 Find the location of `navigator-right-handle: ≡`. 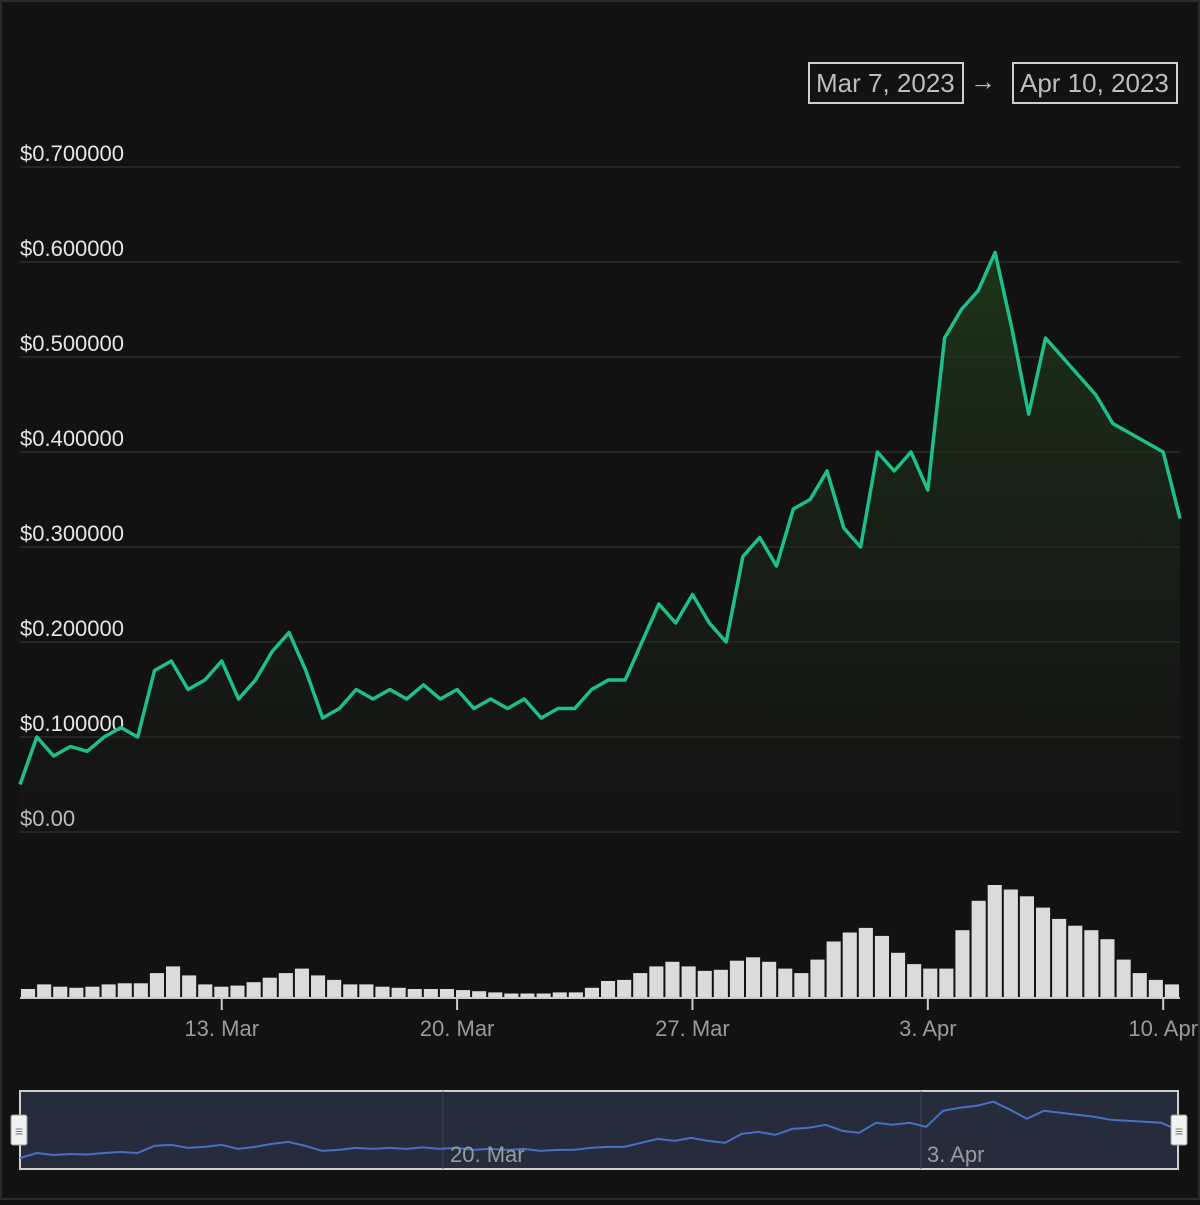

navigator-right-handle: ≡ is located at coordinates (1179, 1130).